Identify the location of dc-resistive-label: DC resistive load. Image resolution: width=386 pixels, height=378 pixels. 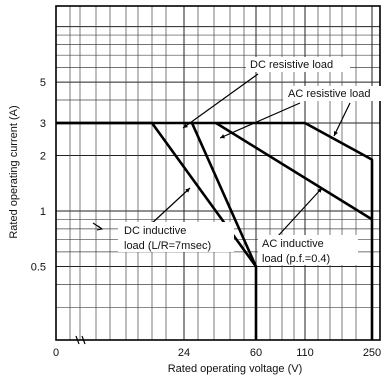
(291, 65).